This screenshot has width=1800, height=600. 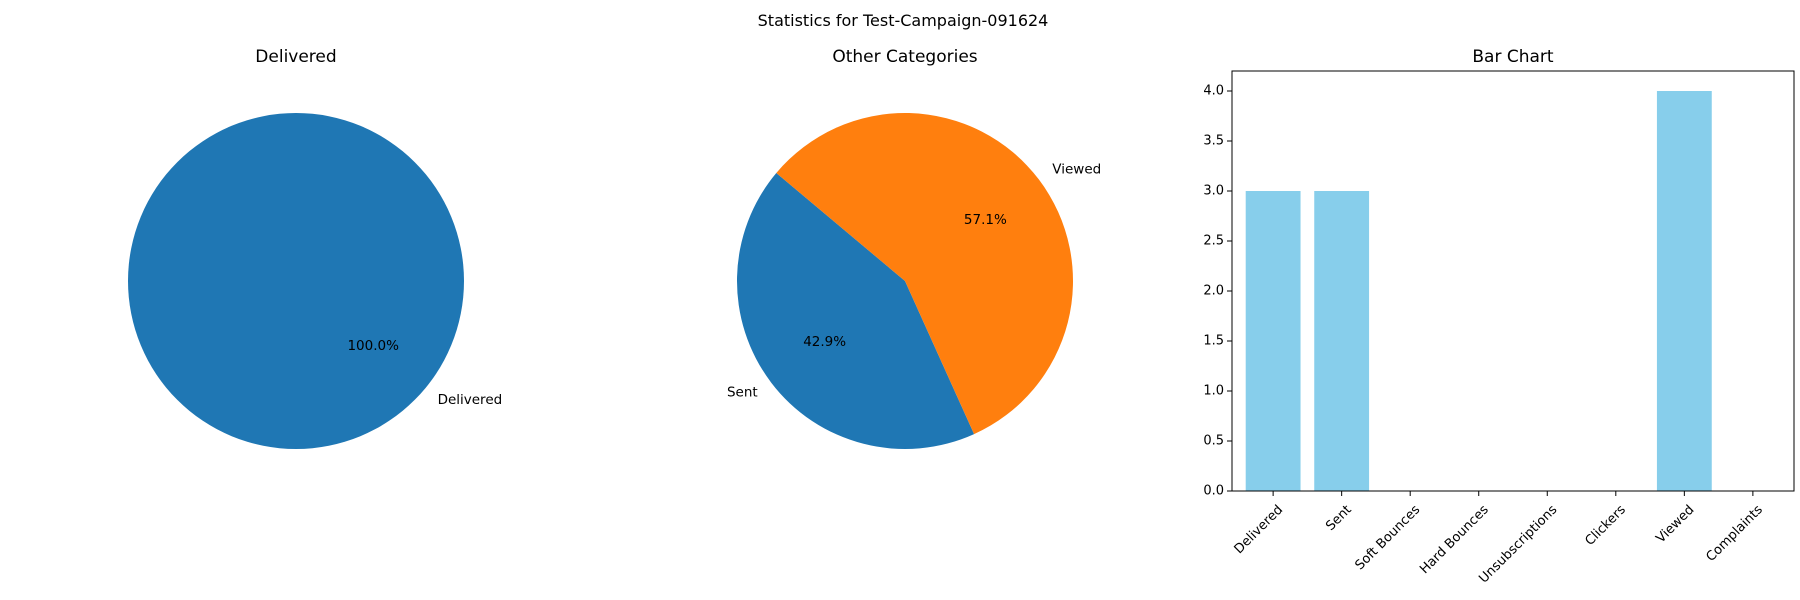 What do you see at coordinates (1259, 529) in the screenshot?
I see `x-tick-label-delivered: Delivered` at bounding box center [1259, 529].